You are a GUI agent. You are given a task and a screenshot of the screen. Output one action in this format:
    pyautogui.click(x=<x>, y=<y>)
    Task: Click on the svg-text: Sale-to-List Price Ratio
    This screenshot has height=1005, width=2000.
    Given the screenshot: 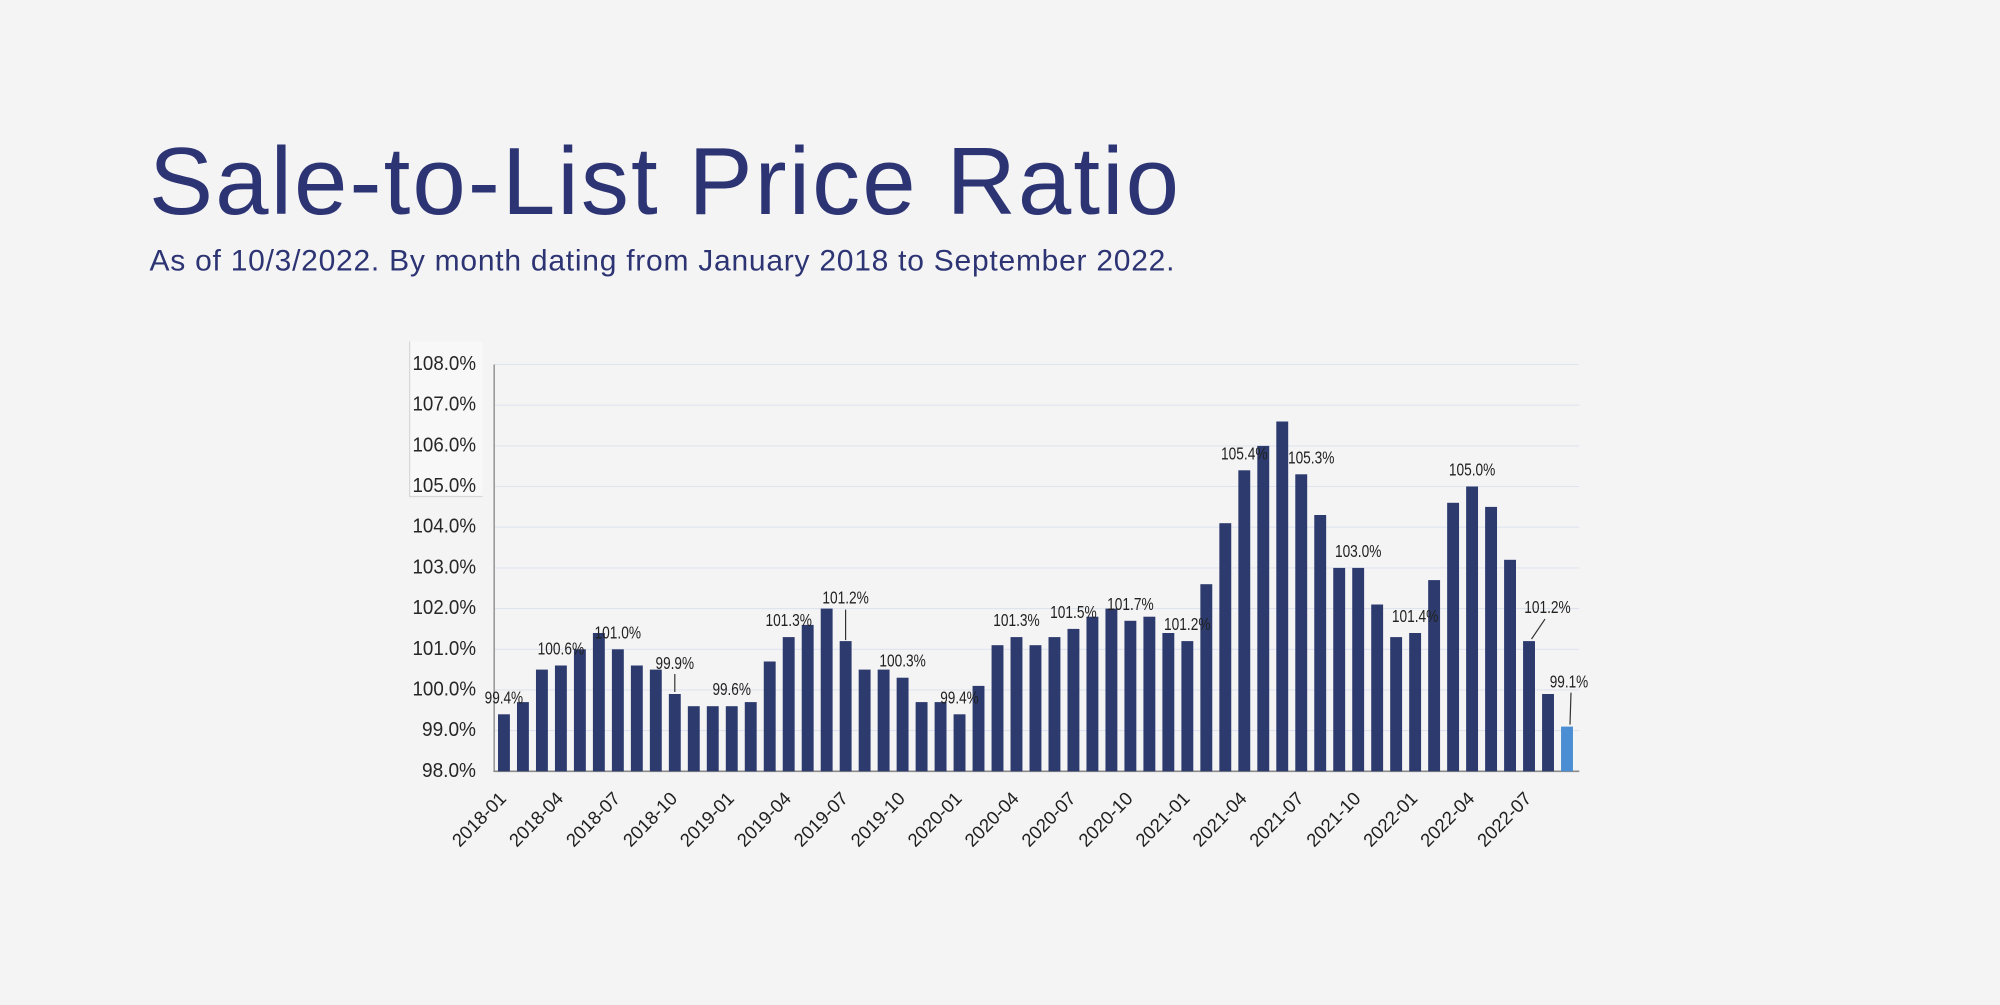 What is the action you would take?
    pyautogui.click(x=665, y=181)
    